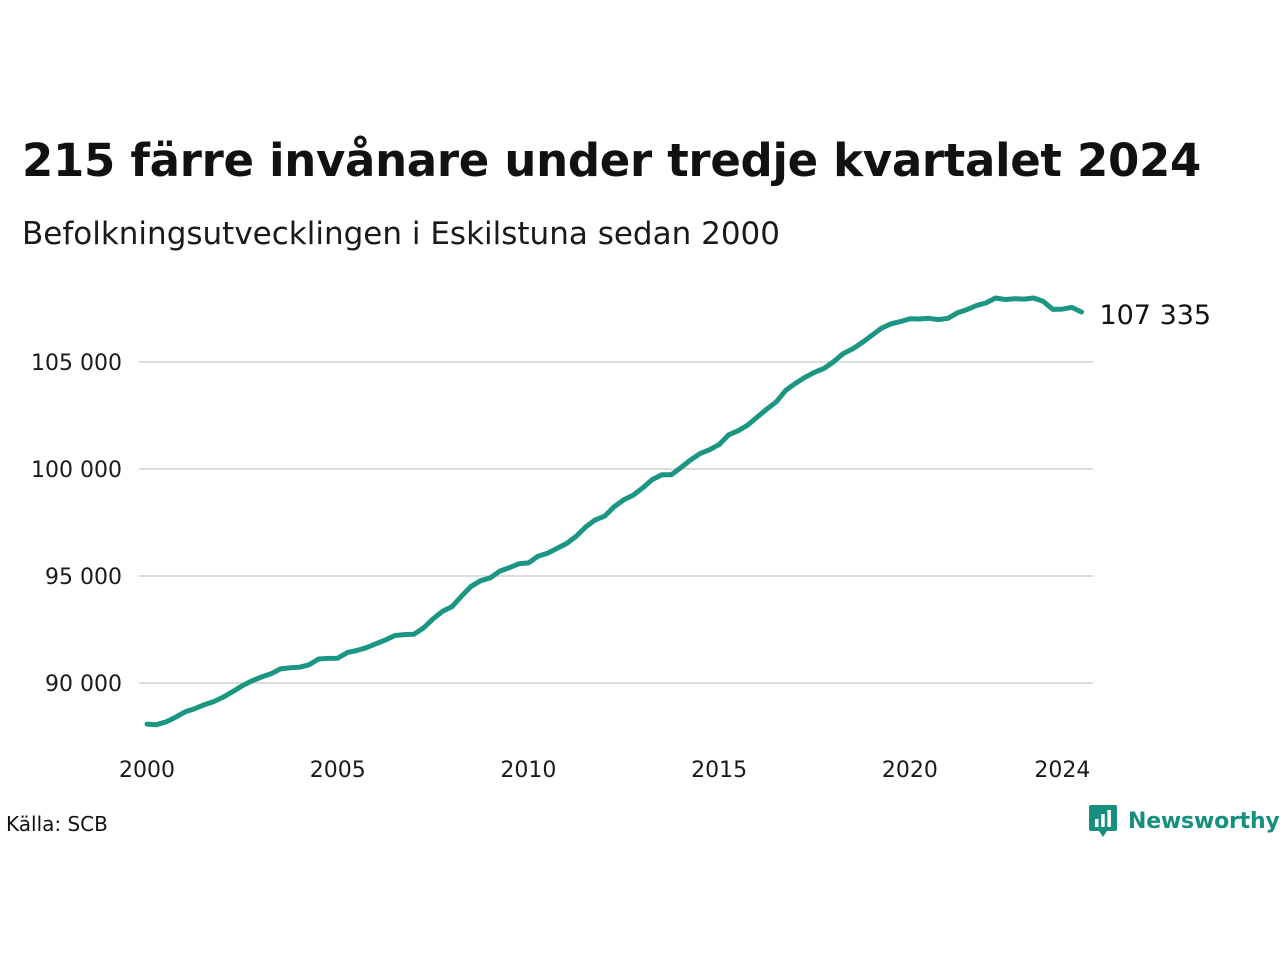 Image resolution: width=1280 pixels, height=960 pixels. What do you see at coordinates (910, 770) in the screenshot?
I see `x-tick-label: 2020` at bounding box center [910, 770].